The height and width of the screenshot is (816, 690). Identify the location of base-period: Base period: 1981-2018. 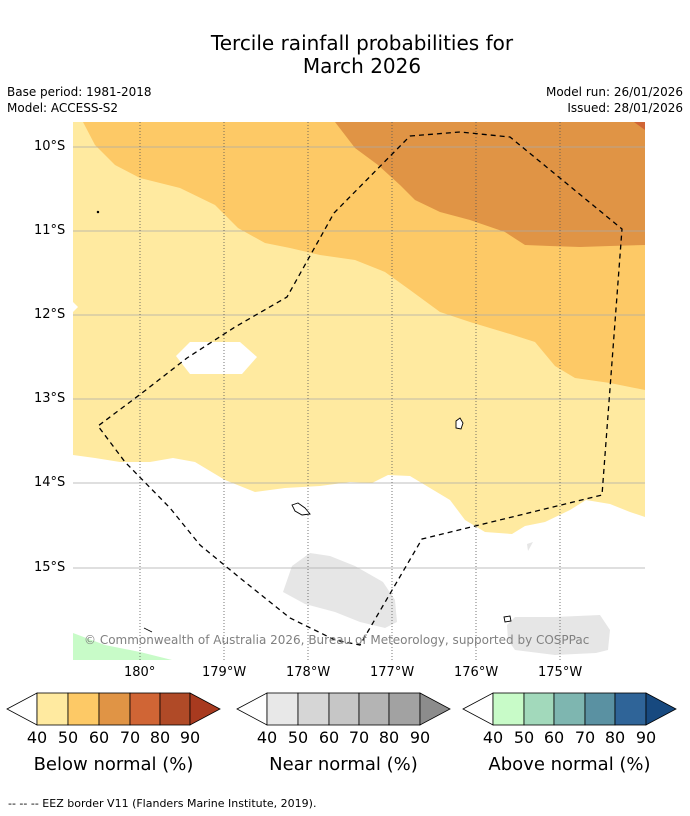
(79, 92).